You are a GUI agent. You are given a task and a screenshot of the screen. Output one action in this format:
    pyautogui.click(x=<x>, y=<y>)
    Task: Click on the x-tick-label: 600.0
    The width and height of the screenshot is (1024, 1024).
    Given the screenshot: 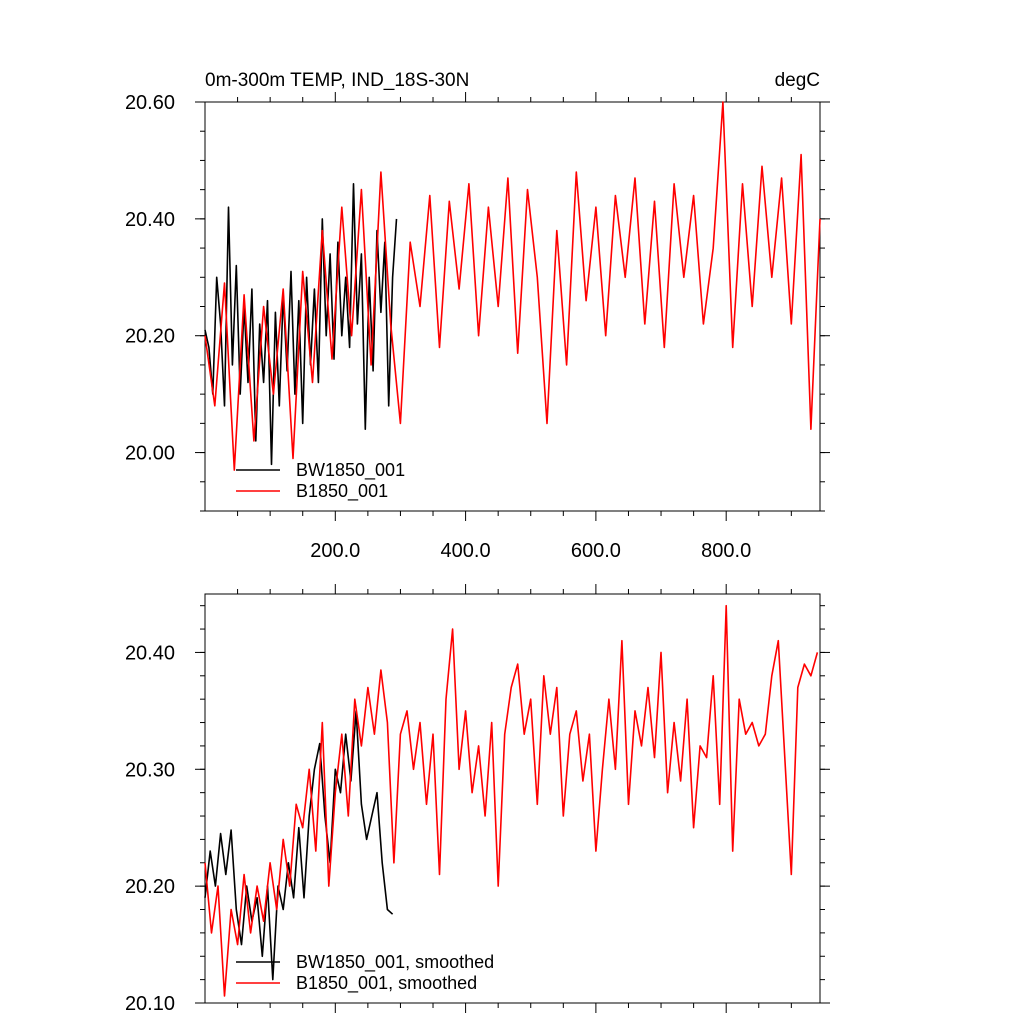 What is the action you would take?
    pyautogui.click(x=596, y=551)
    